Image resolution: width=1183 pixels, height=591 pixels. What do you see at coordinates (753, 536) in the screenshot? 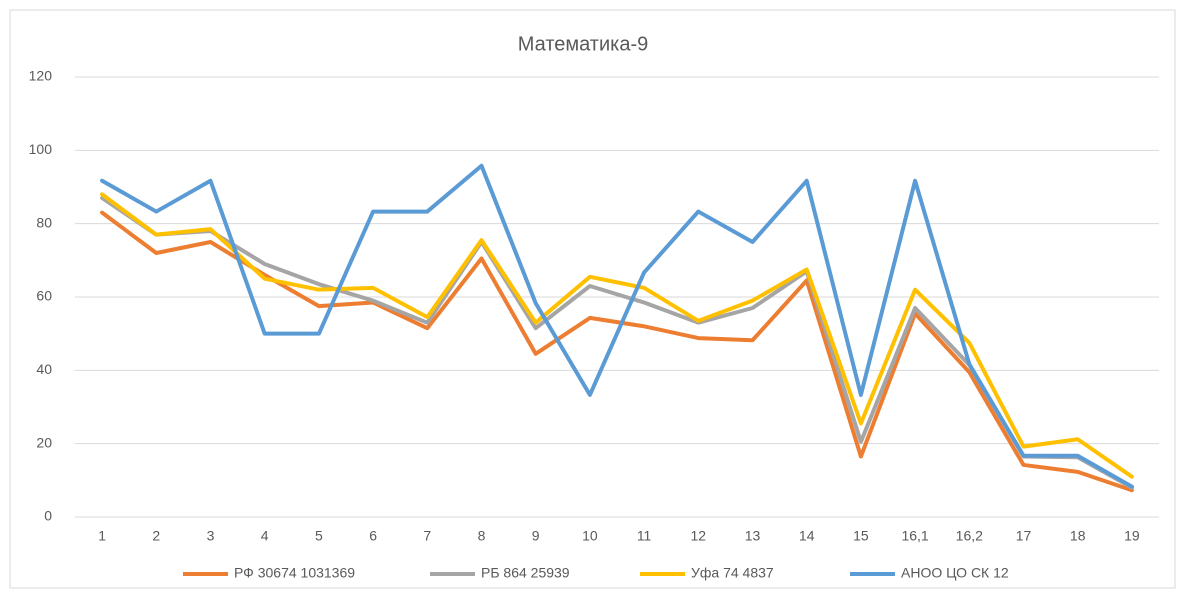
I see `x-tick-label: 13` at bounding box center [753, 536].